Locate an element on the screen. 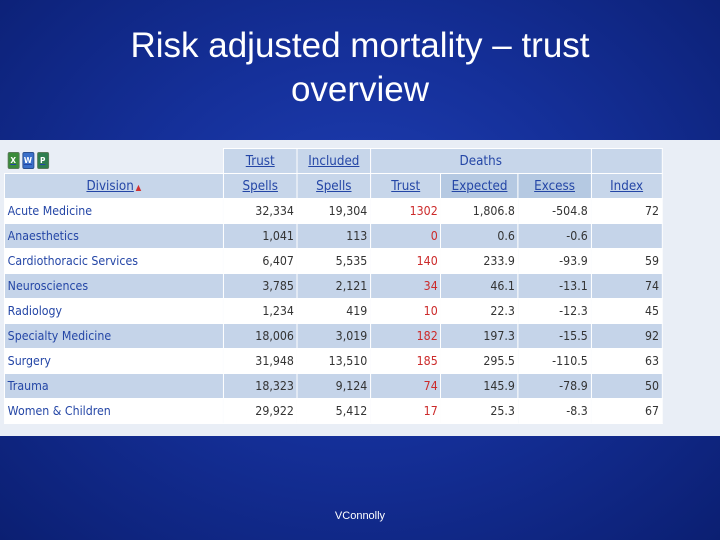 Image resolution: width=720 pixels, height=540 pixels. table-row: Anaesthetics 1,041 113 0 0.6 -0.6 is located at coordinates (333, 236).